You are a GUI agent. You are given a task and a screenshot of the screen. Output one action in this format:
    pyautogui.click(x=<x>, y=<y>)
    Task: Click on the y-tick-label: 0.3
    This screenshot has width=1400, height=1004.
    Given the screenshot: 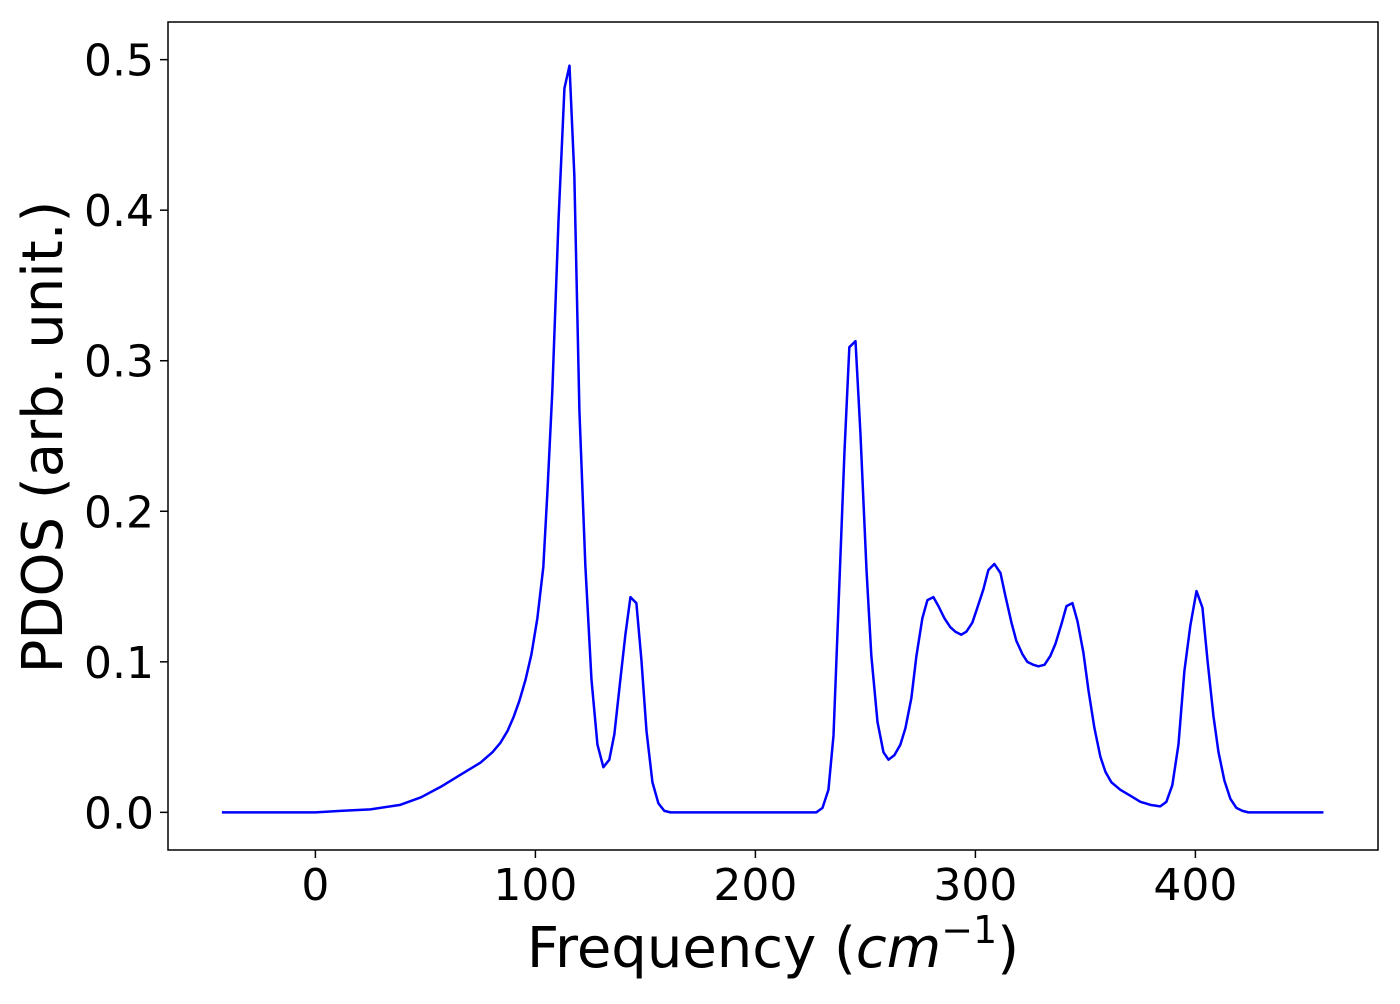 What is the action you would take?
    pyautogui.click(x=119, y=362)
    